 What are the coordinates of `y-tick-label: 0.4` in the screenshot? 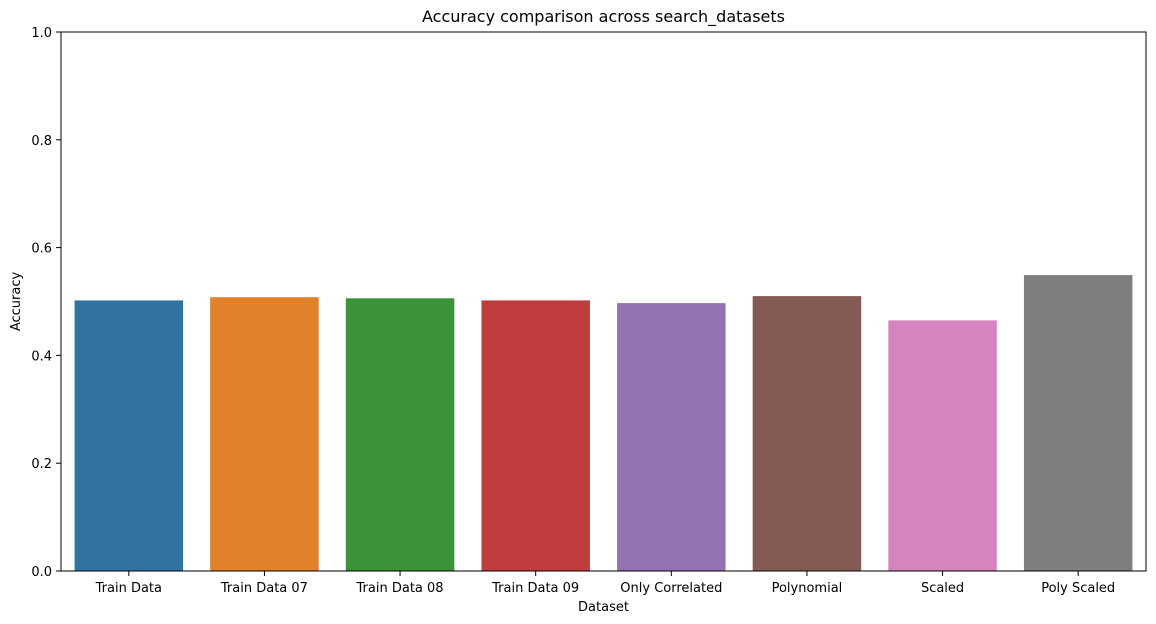 It's located at (41, 356).